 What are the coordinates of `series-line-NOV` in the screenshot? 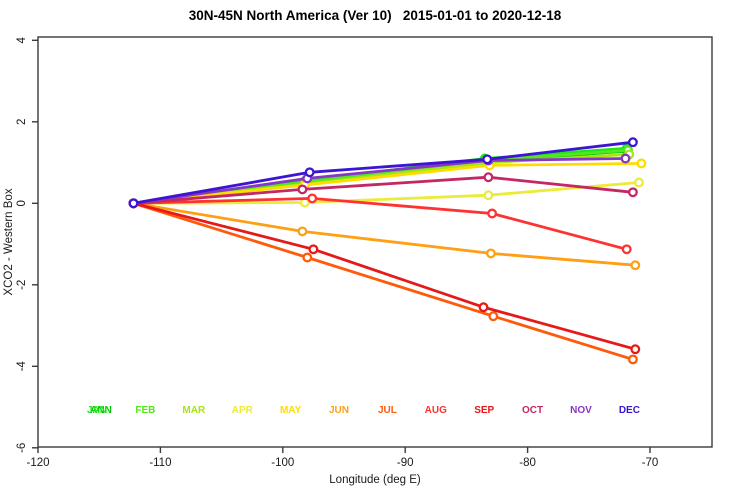 It's located at (379, 181).